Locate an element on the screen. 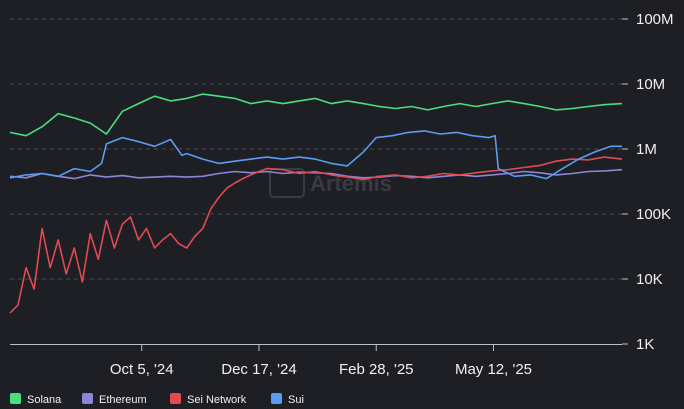  legend-label: Sui is located at coordinates (296, 400).